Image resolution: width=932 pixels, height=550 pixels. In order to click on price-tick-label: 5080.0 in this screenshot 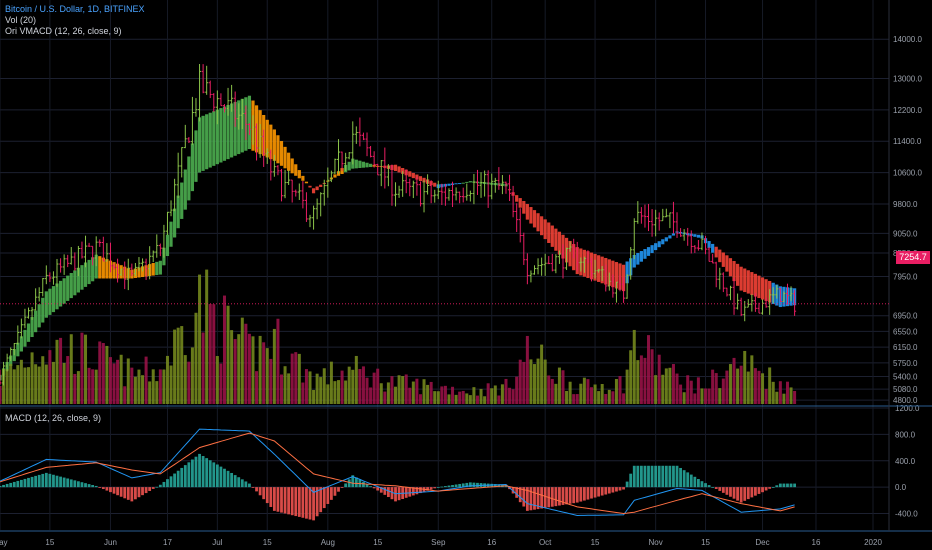, I will do `click(905, 389)`.